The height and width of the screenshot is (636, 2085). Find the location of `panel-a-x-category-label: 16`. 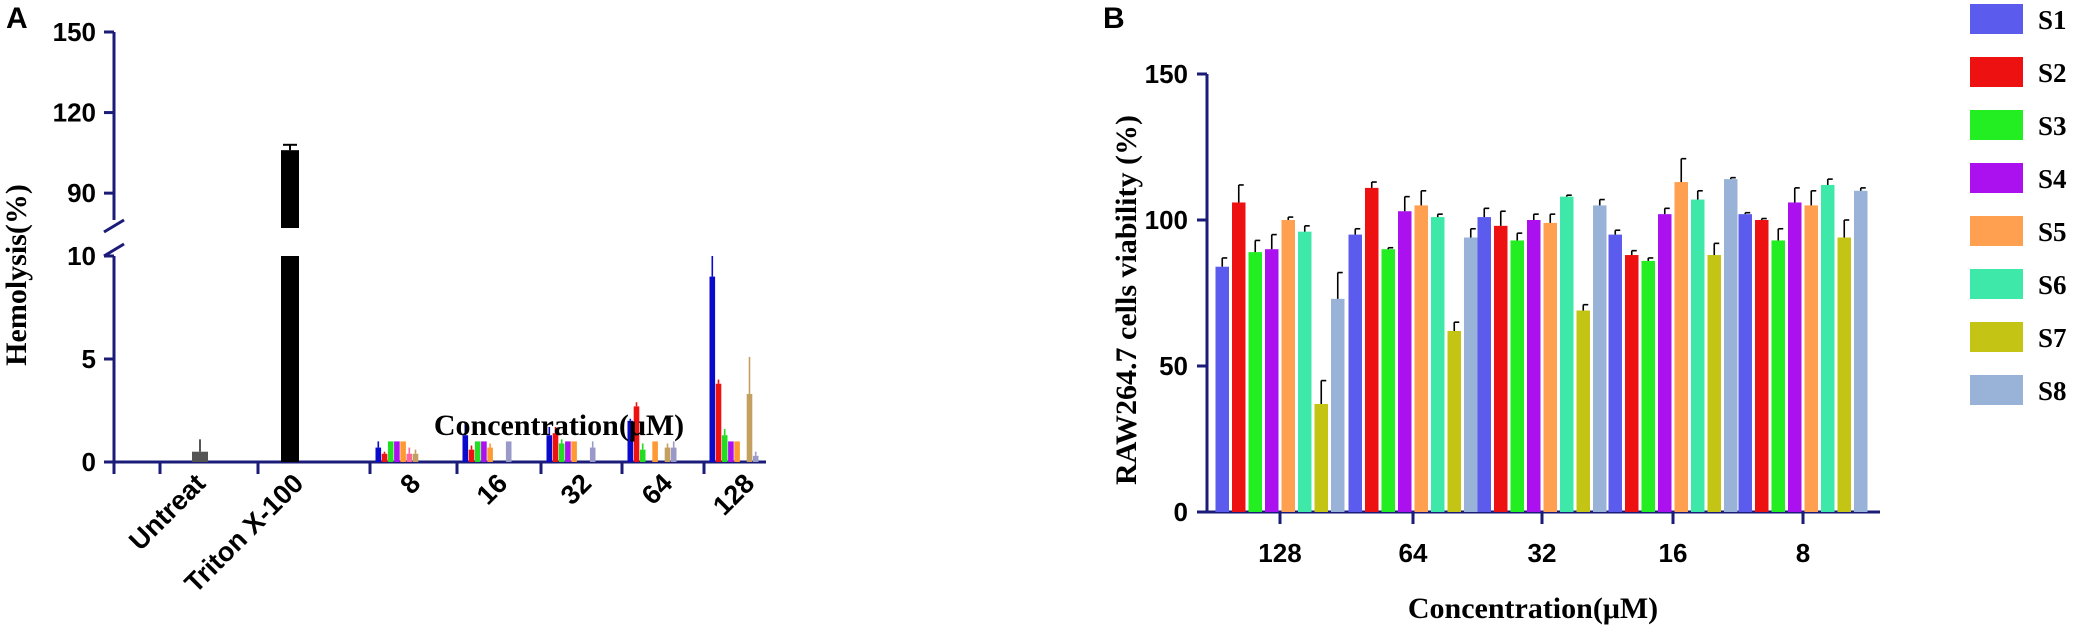

panel-a-x-category-label: 16 is located at coordinates (492, 489).